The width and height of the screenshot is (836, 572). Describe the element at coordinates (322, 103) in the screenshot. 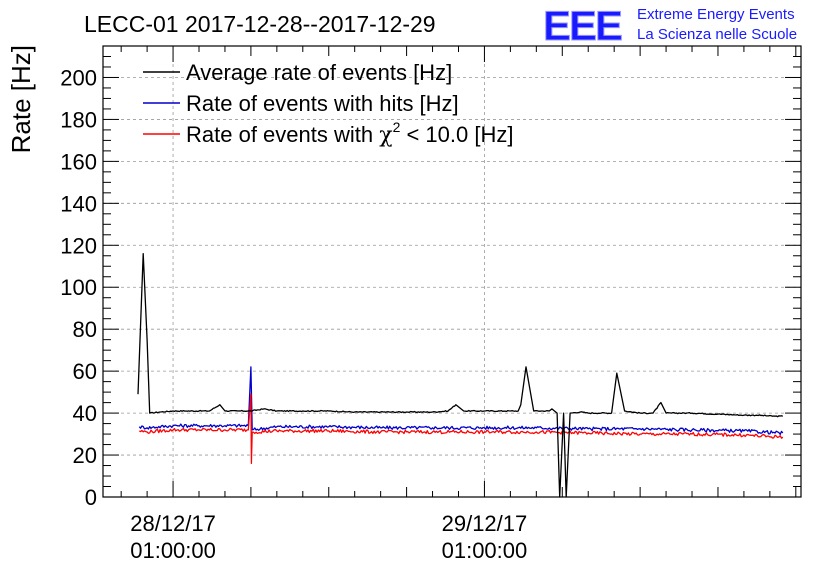

I see `legend-label-hits: Rate of events with hits [Hz]` at that location.